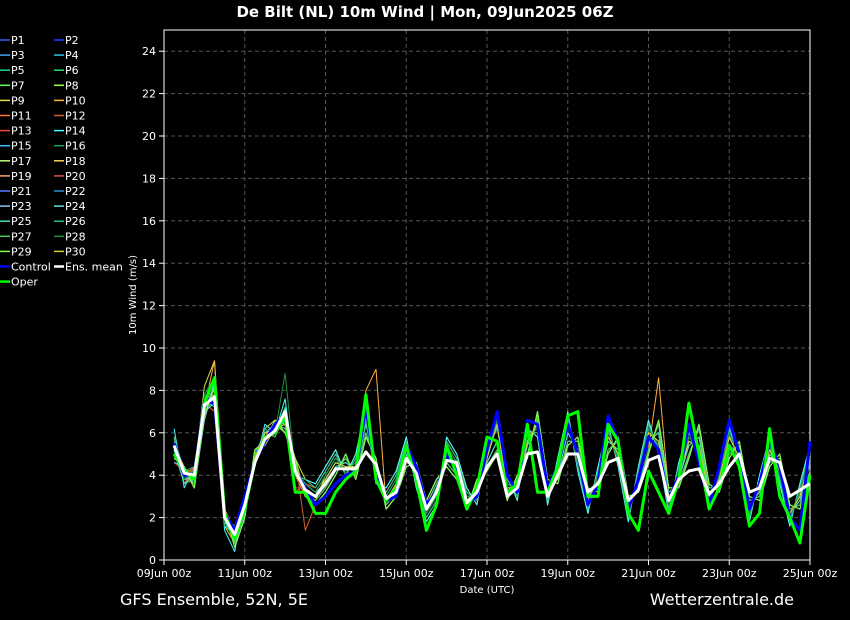 The image size is (850, 620). Describe the element at coordinates (152, 475) in the screenshot. I see `y-tick-label: 4` at that location.